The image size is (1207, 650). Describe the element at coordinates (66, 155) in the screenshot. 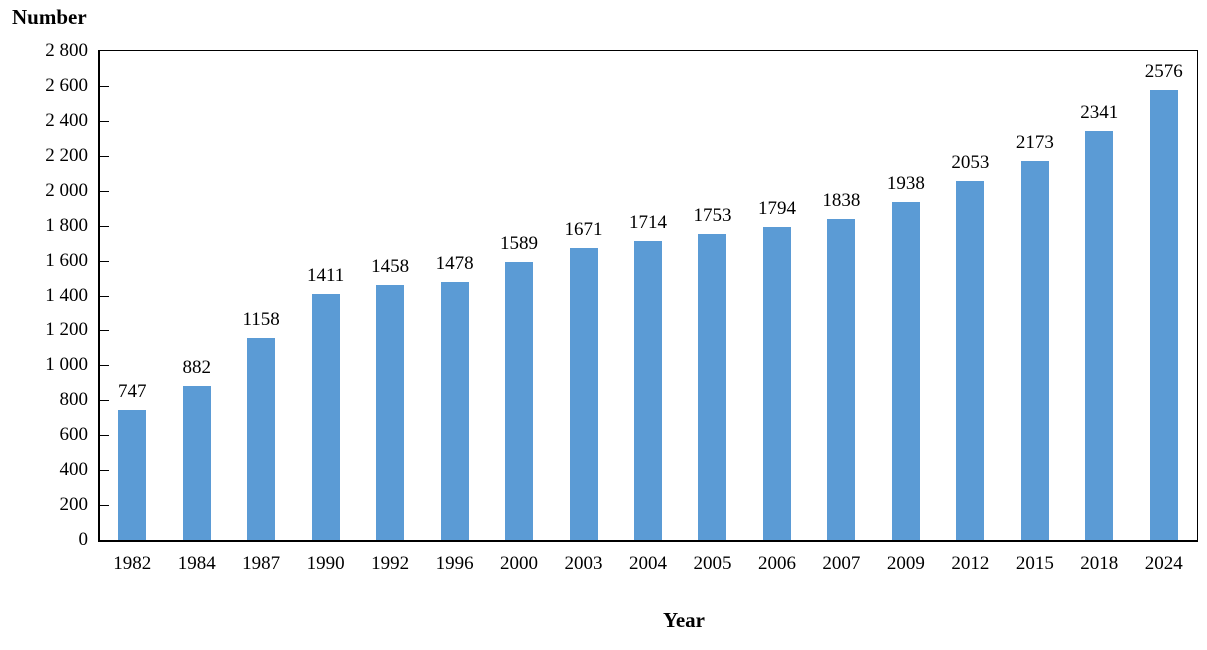

I see `y-tick-label: 2 200` at that location.